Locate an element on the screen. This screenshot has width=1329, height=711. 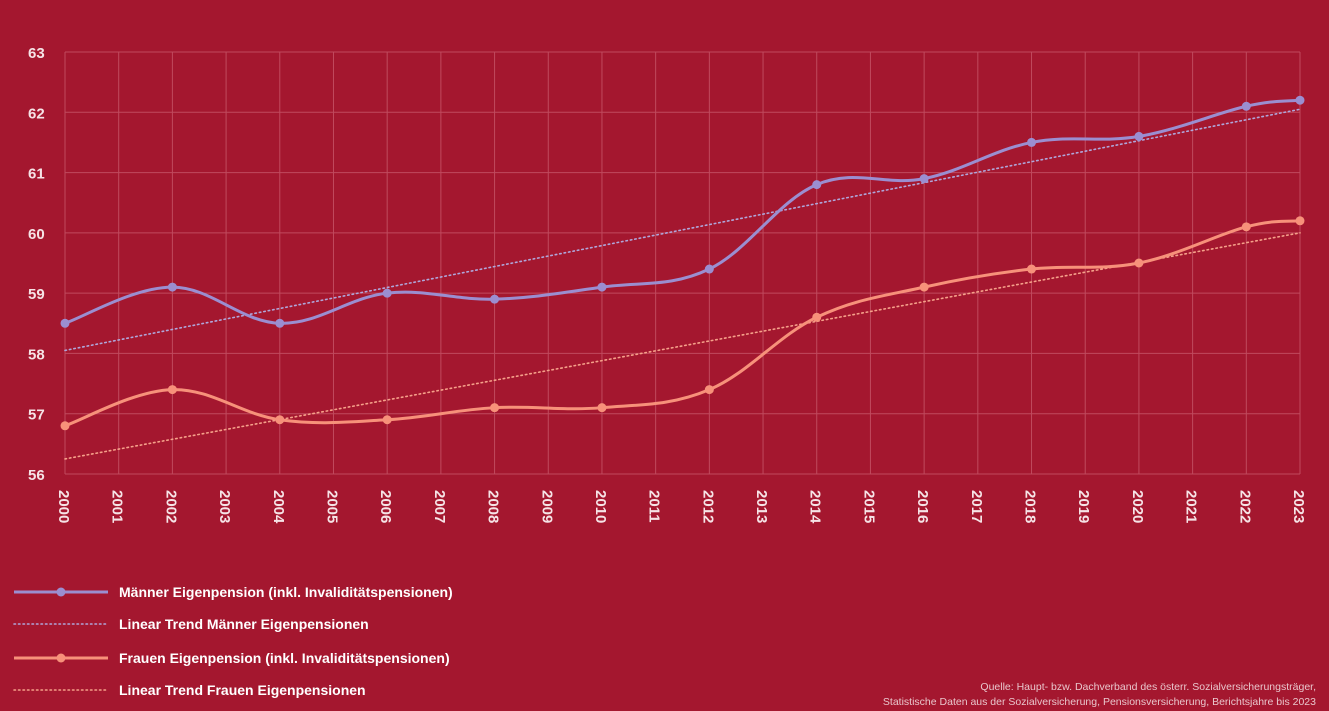
y-tick-label: 59 is located at coordinates (36, 294).